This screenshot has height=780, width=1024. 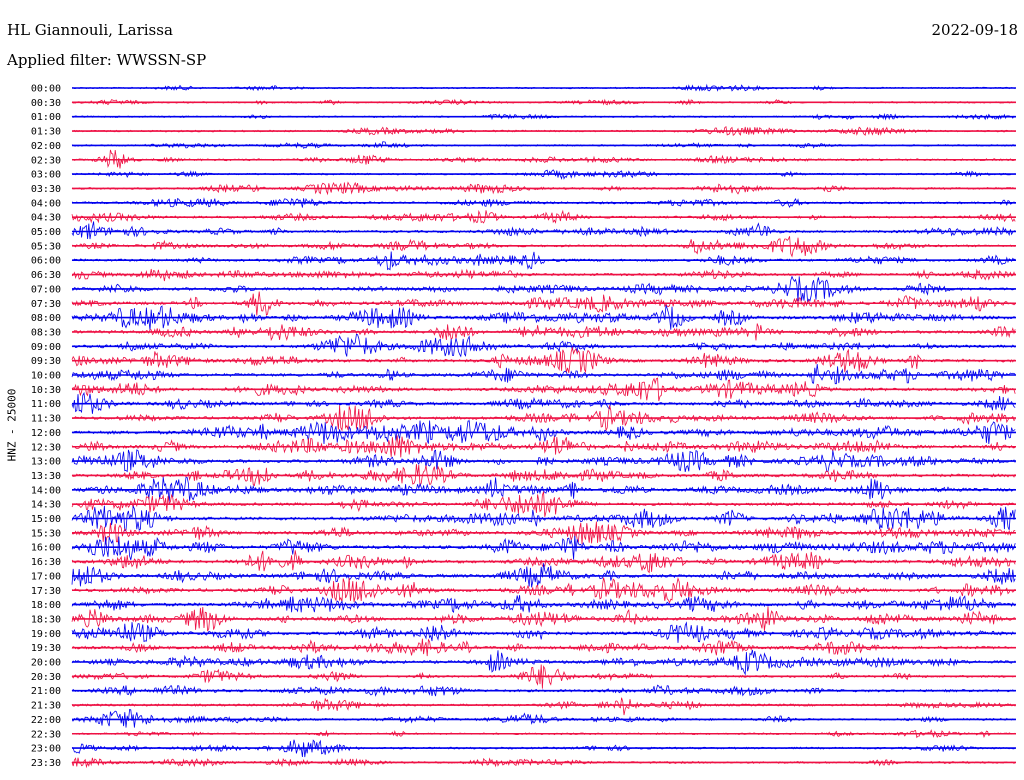 What do you see at coordinates (107, 60) in the screenshot?
I see `filter-label: Applied filter: WWSSN-SP` at bounding box center [107, 60].